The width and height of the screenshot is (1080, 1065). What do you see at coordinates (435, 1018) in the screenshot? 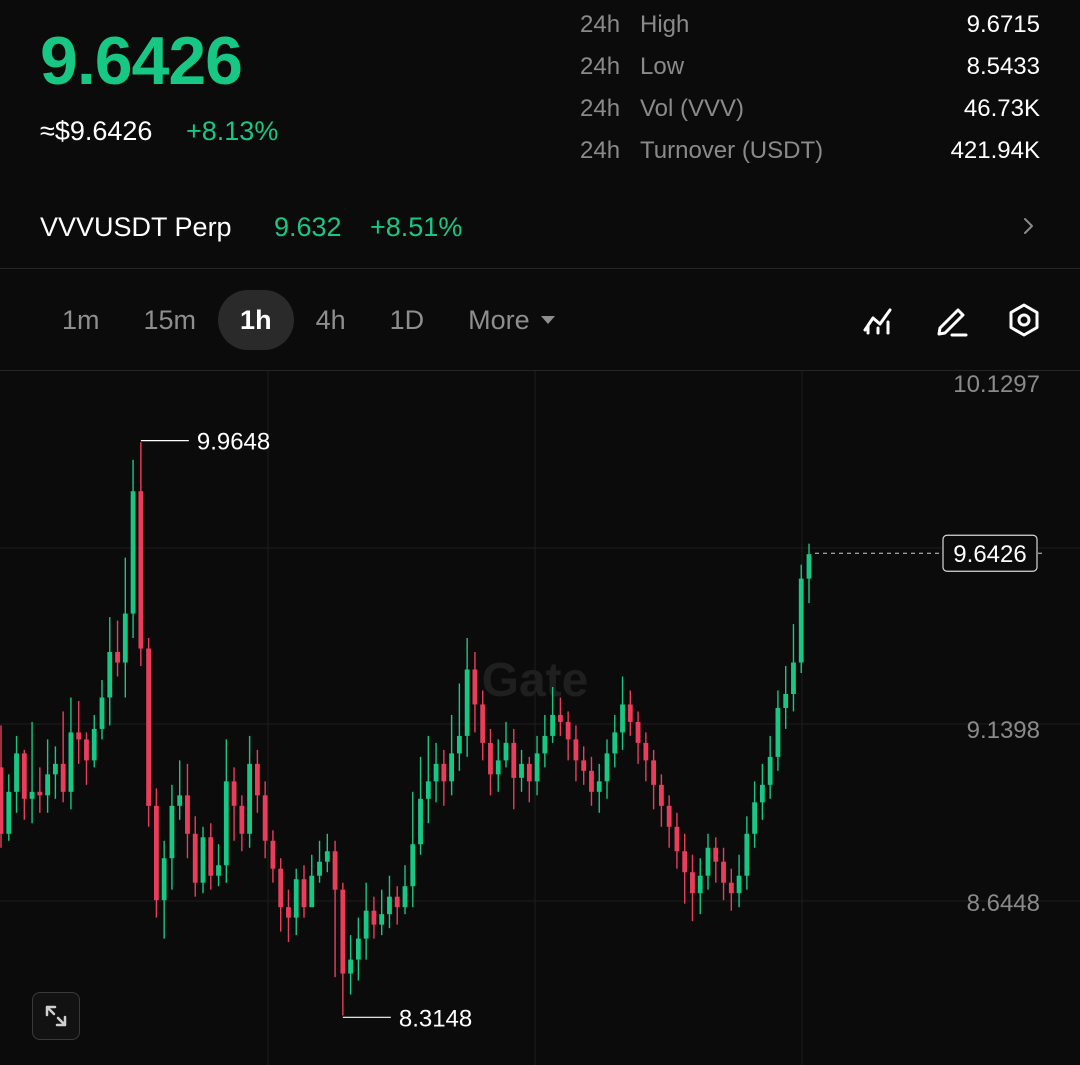
I see `min-price-label: 8.3148` at bounding box center [435, 1018].